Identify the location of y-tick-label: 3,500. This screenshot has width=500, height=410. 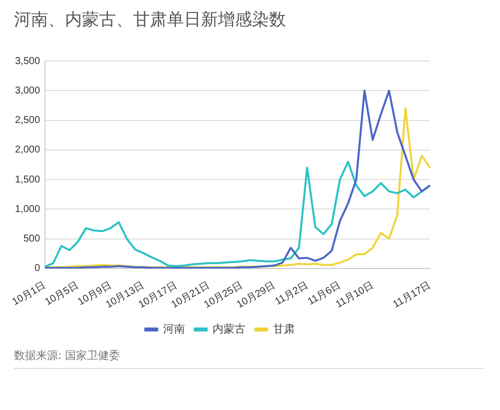
(27, 61).